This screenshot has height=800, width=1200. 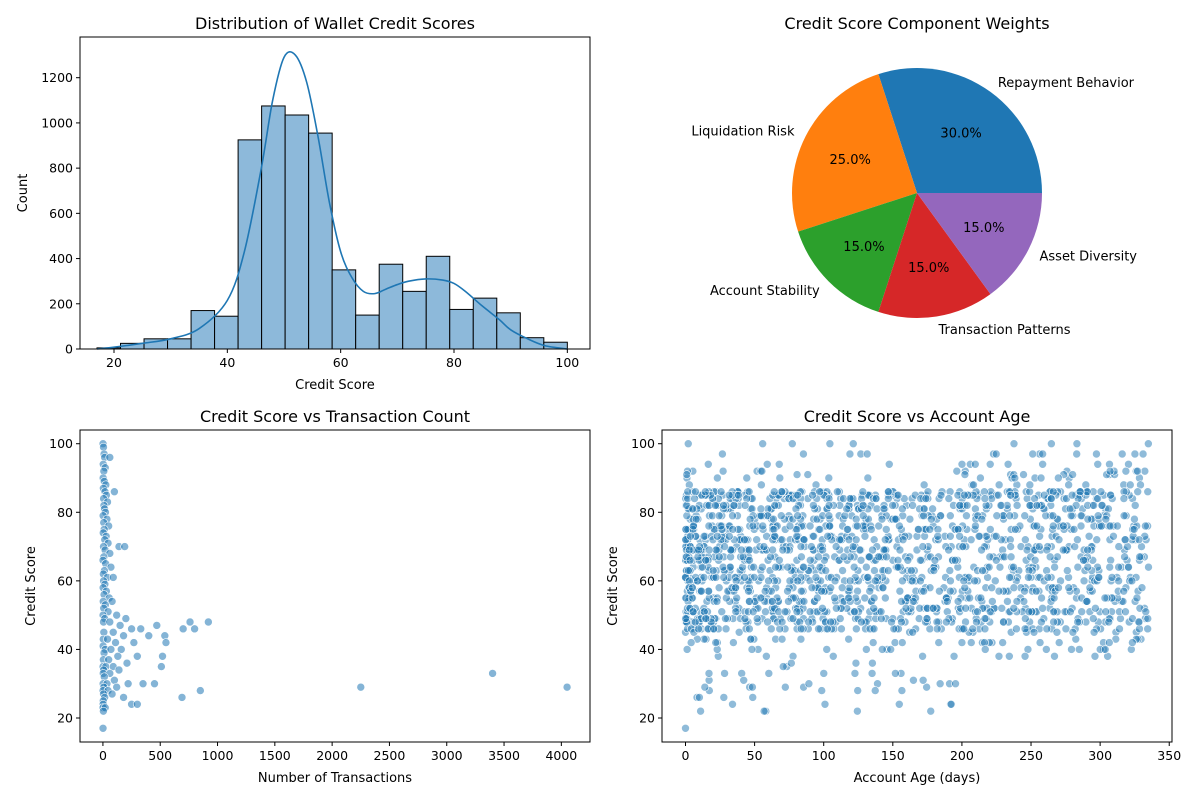 What do you see at coordinates (227, 362) in the screenshot?
I see `histogram-xtick-label: 40` at bounding box center [227, 362].